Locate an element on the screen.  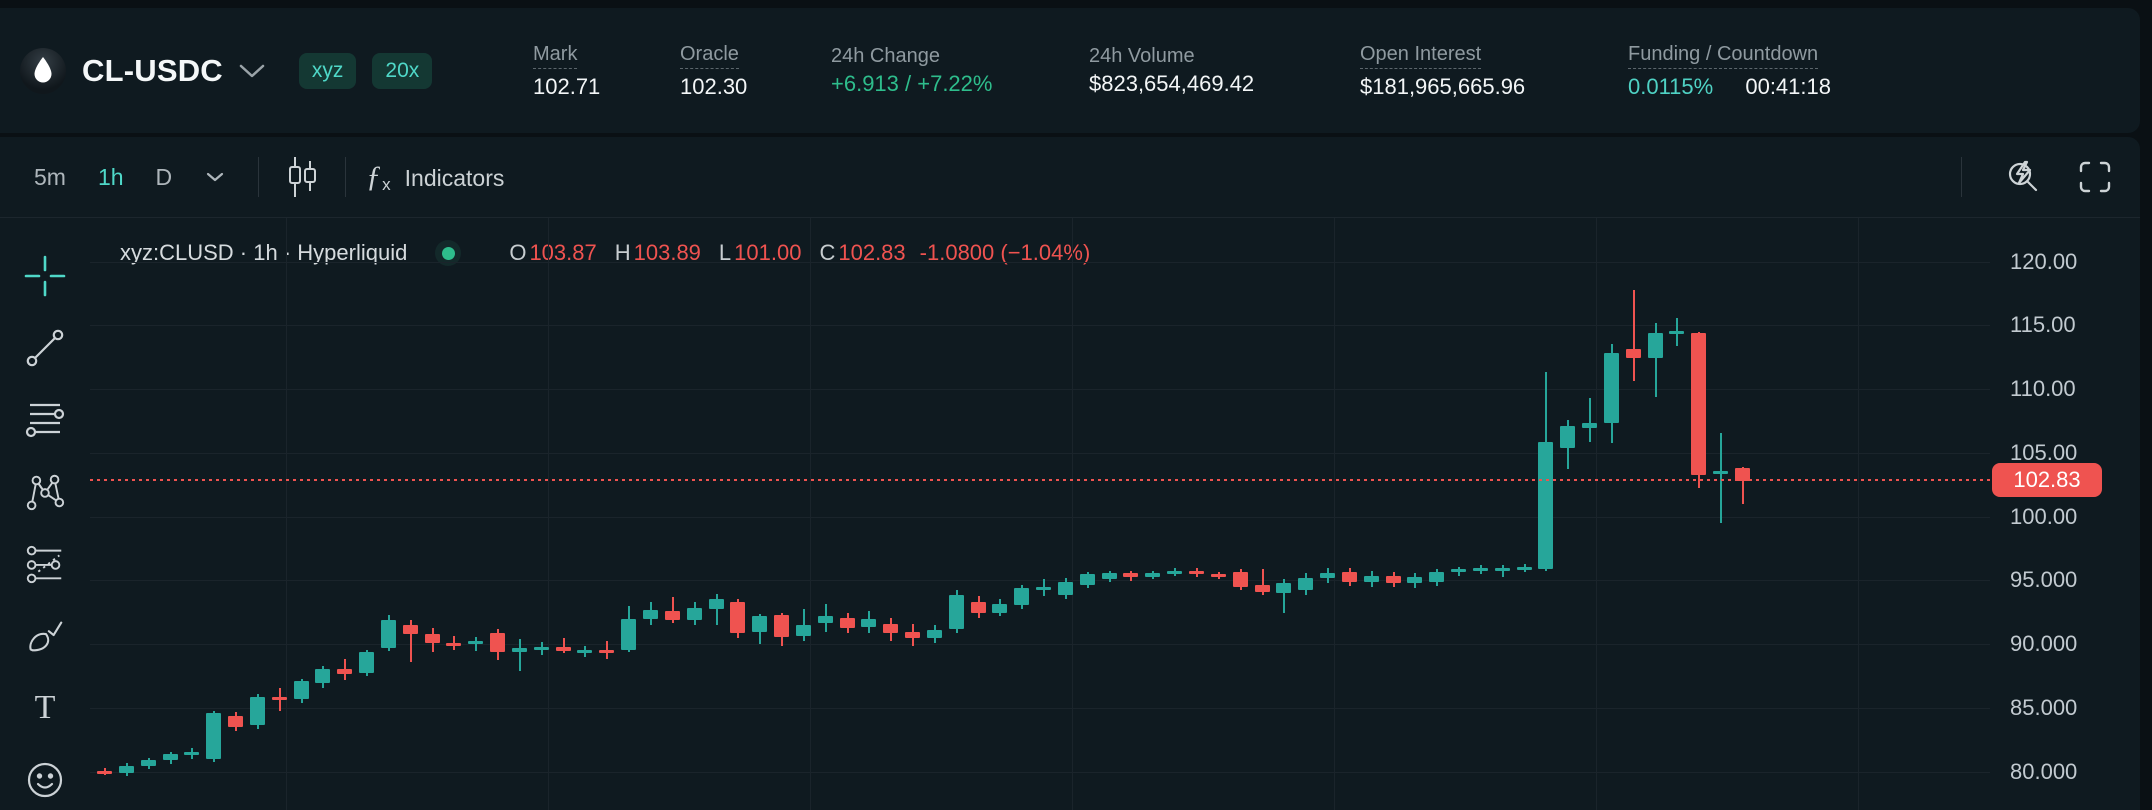
toolbar-divider is located at coordinates (259, 177).